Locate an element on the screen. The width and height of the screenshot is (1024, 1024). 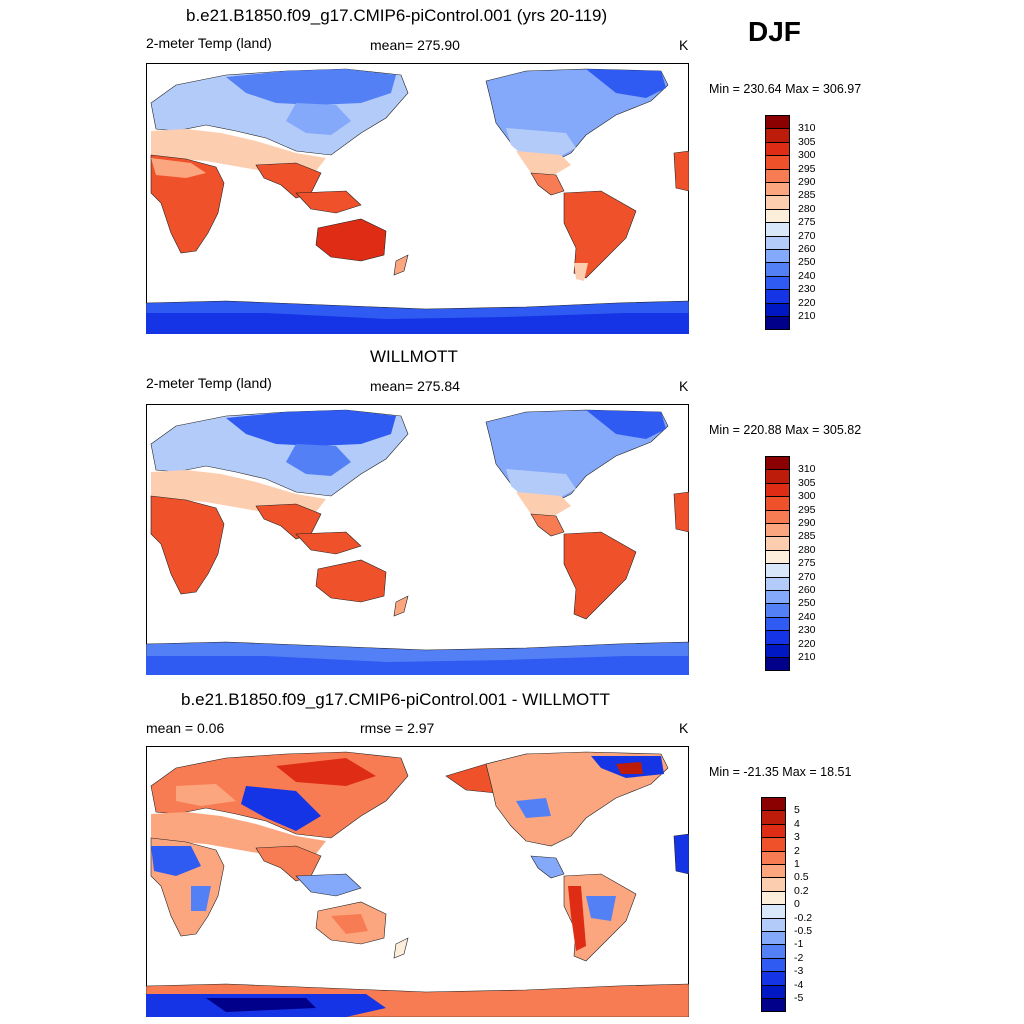
colorbar-tick-label: 285 is located at coordinates (807, 536).